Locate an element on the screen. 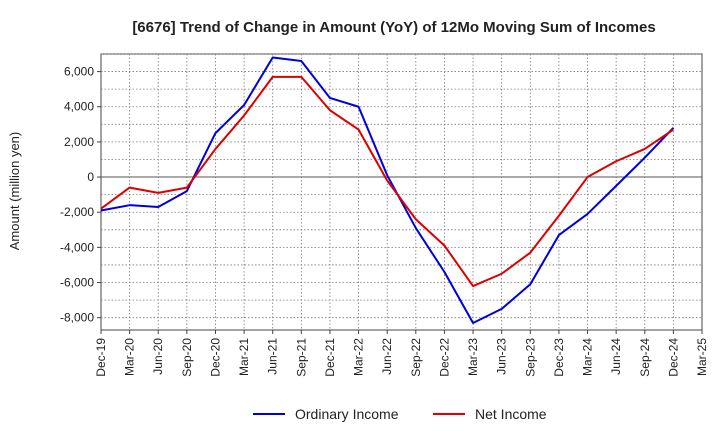 The width and height of the screenshot is (720, 440). x-tick-label: Dec-21 is located at coordinates (330, 357).